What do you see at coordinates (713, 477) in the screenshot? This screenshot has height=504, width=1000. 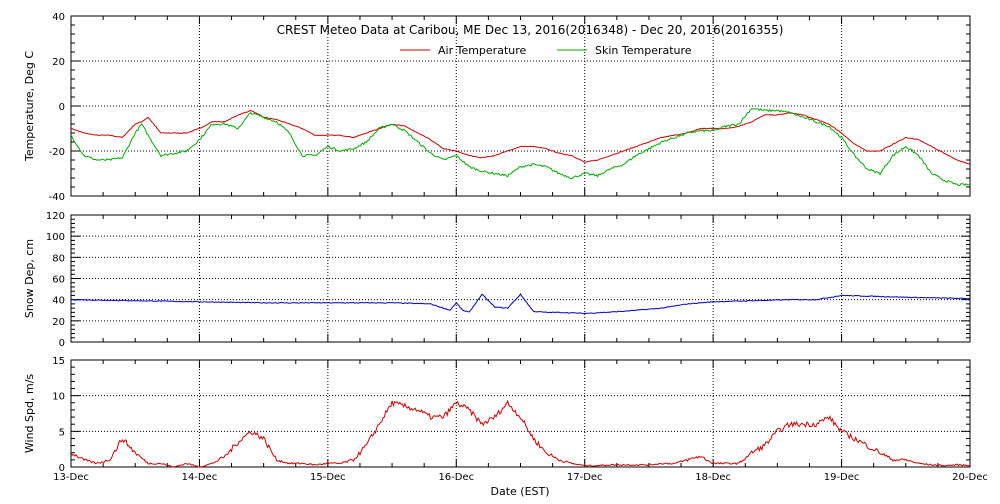 I see `x-tick-label: 18-Dec` at bounding box center [713, 477].